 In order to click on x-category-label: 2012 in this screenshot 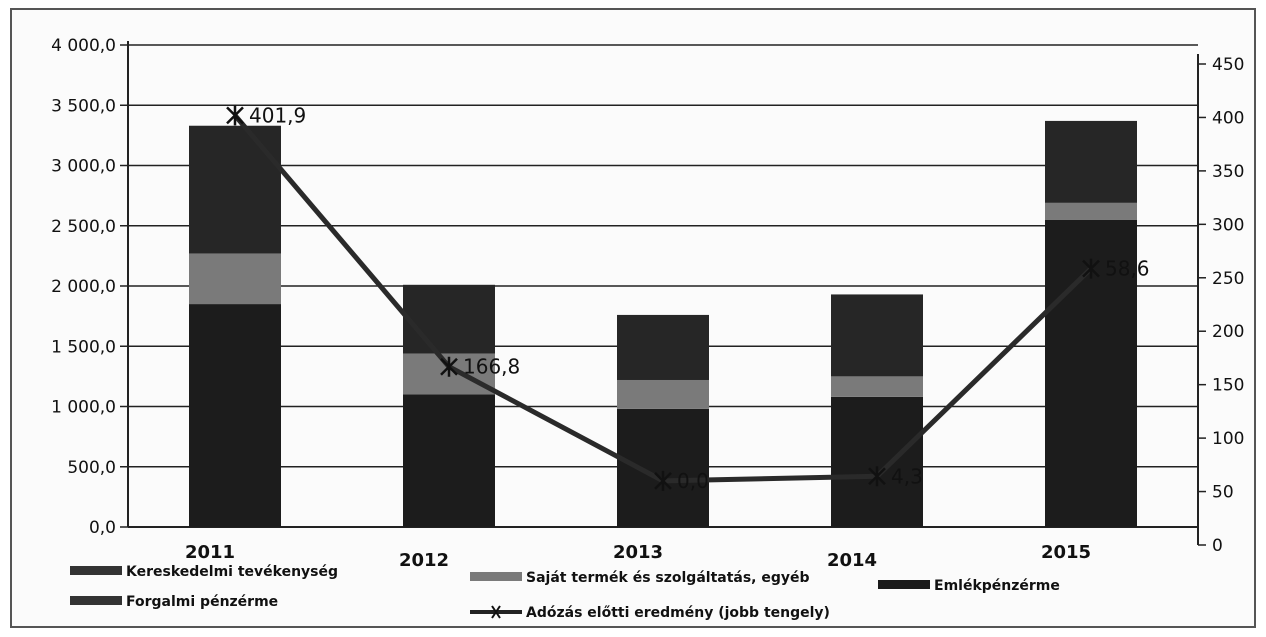, I will do `click(424, 560)`.